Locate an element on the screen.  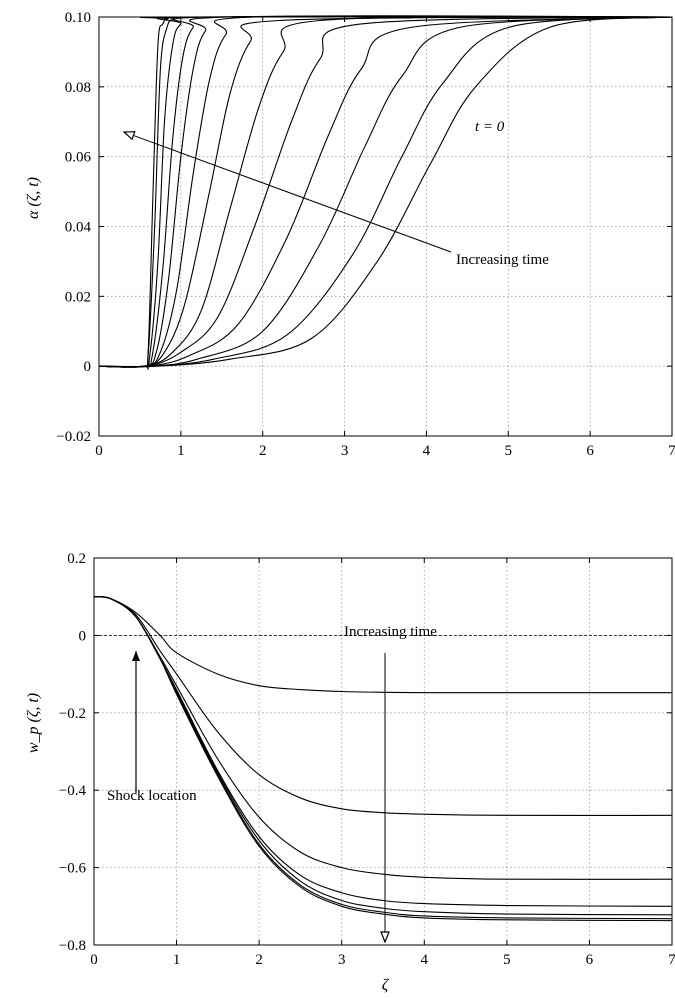
wp-y-axis-label: w_p (ζ, t) is located at coordinates (33, 723).